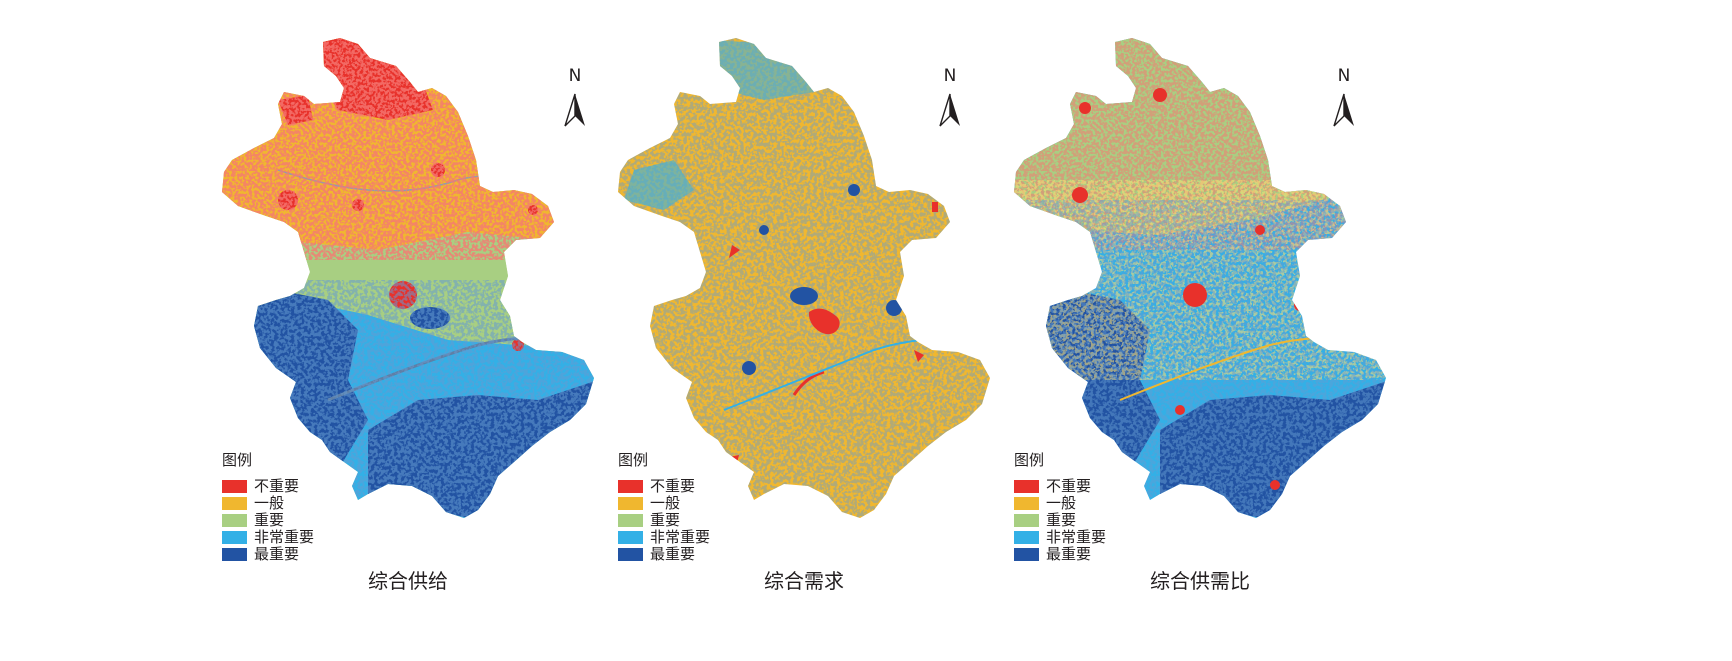 The image size is (1732, 661). I want to click on panel-title: 综合需求, so click(804, 581).